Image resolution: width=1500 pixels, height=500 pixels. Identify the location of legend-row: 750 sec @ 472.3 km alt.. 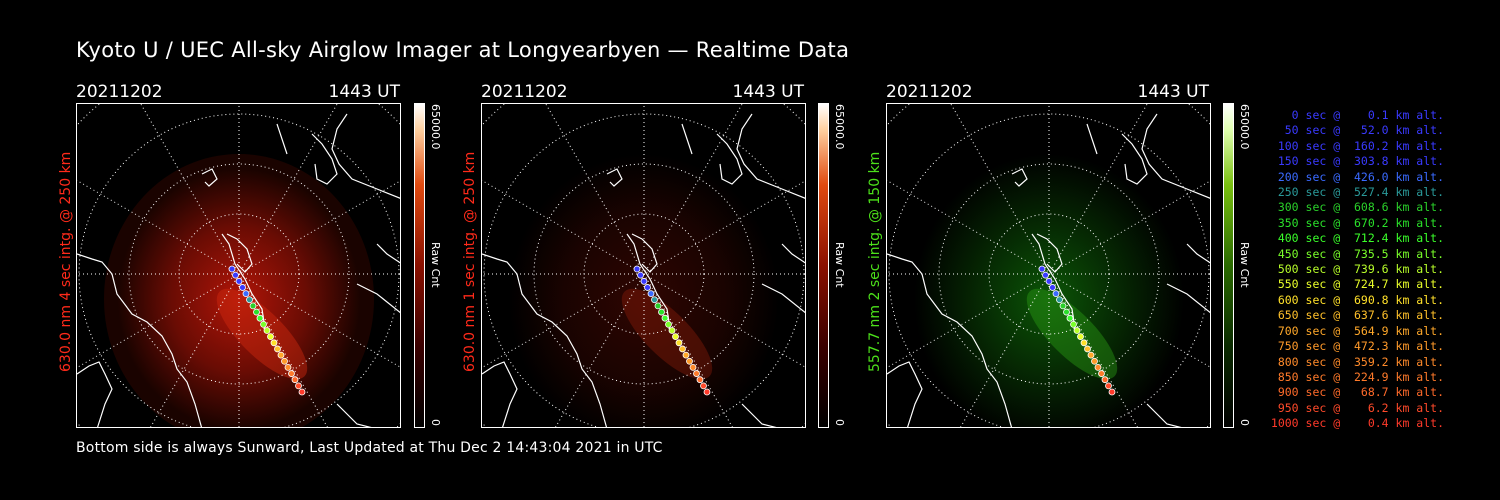
(1357, 346).